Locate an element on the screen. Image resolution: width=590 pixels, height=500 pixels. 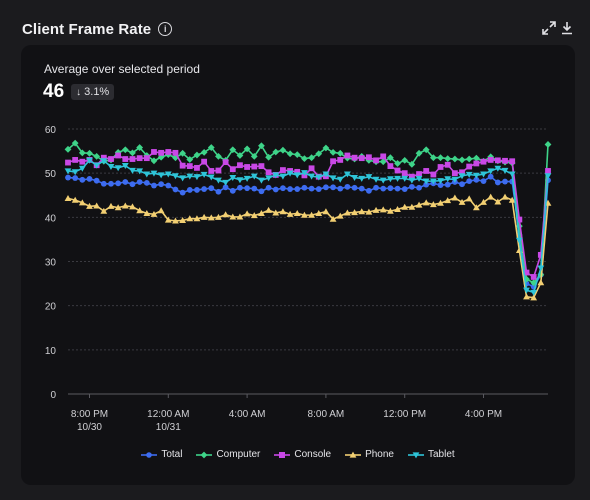
legend-item-computer: Computer is located at coordinates (228, 454).